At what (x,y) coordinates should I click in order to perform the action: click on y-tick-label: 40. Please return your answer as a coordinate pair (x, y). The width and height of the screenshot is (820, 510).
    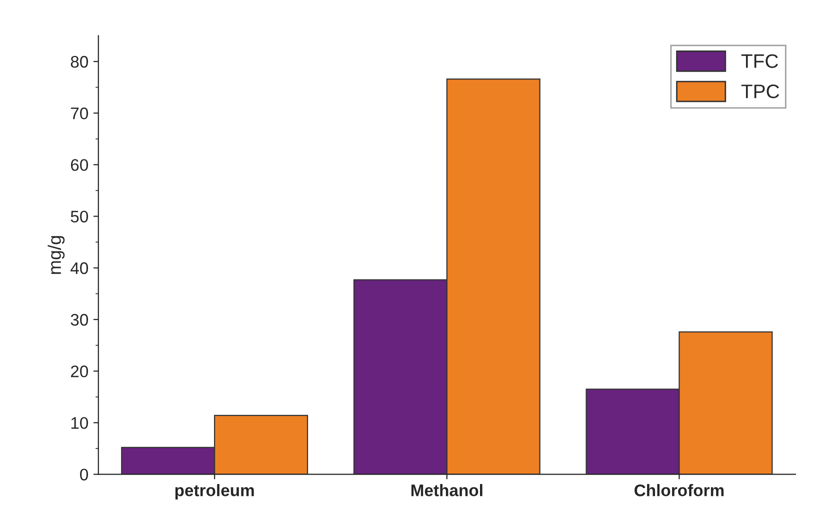
    Looking at the image, I should click on (79, 268).